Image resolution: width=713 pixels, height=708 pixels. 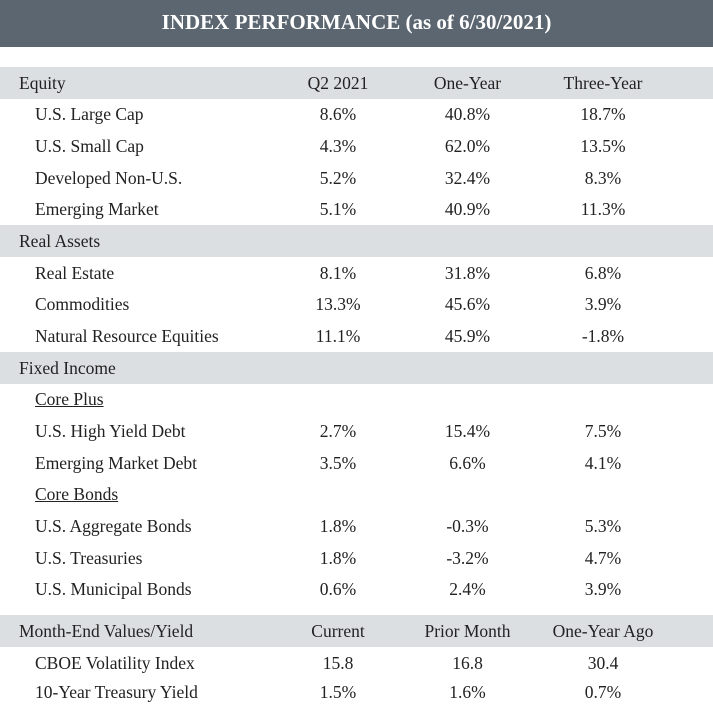 I want to click on table-row: U.S. High Yield Debt 2.7% 15.4% 7.5%, so click(x=356, y=431).